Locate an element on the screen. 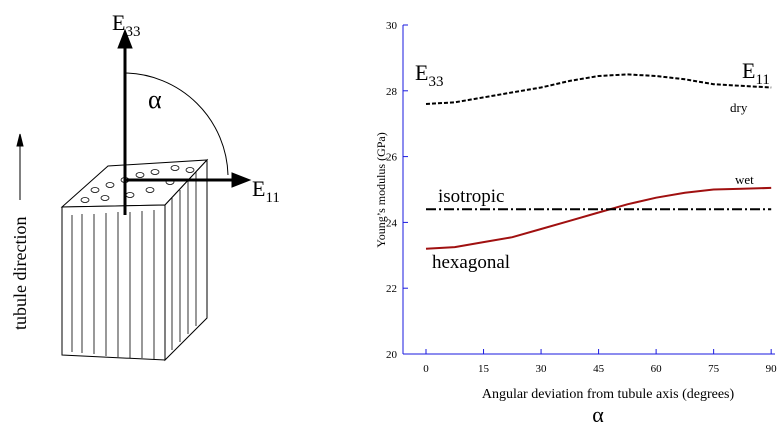 This screenshot has width=783, height=427. hexagonal-label: hexagonal is located at coordinates (471, 262).